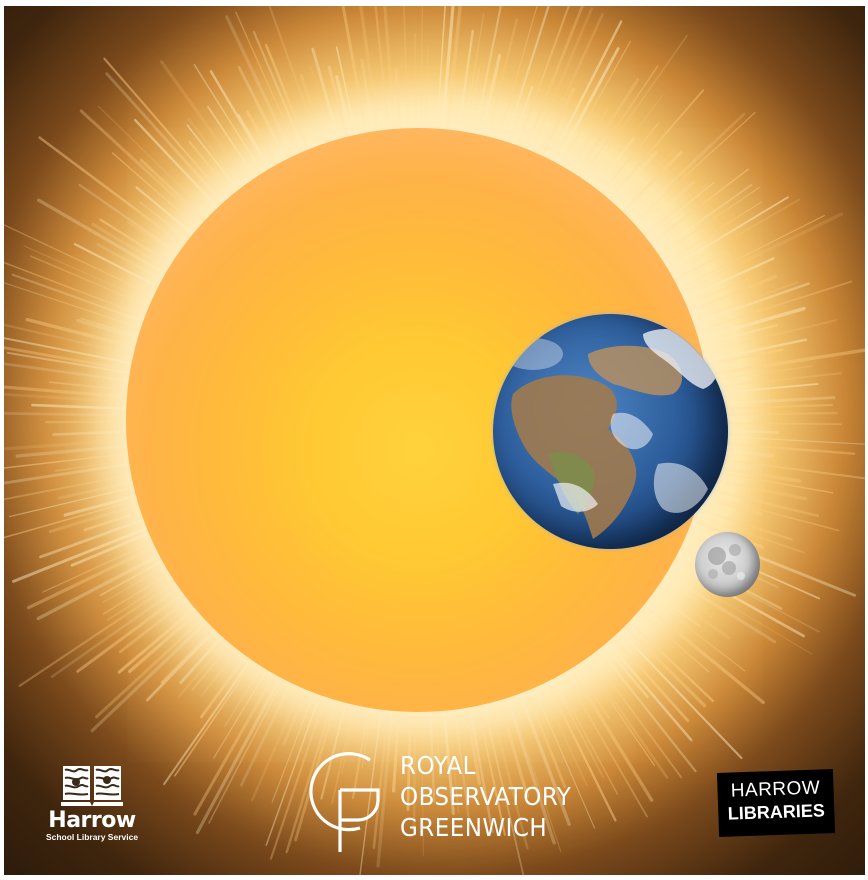  What do you see at coordinates (726, 562) in the screenshot?
I see `moon-craters` at bounding box center [726, 562].